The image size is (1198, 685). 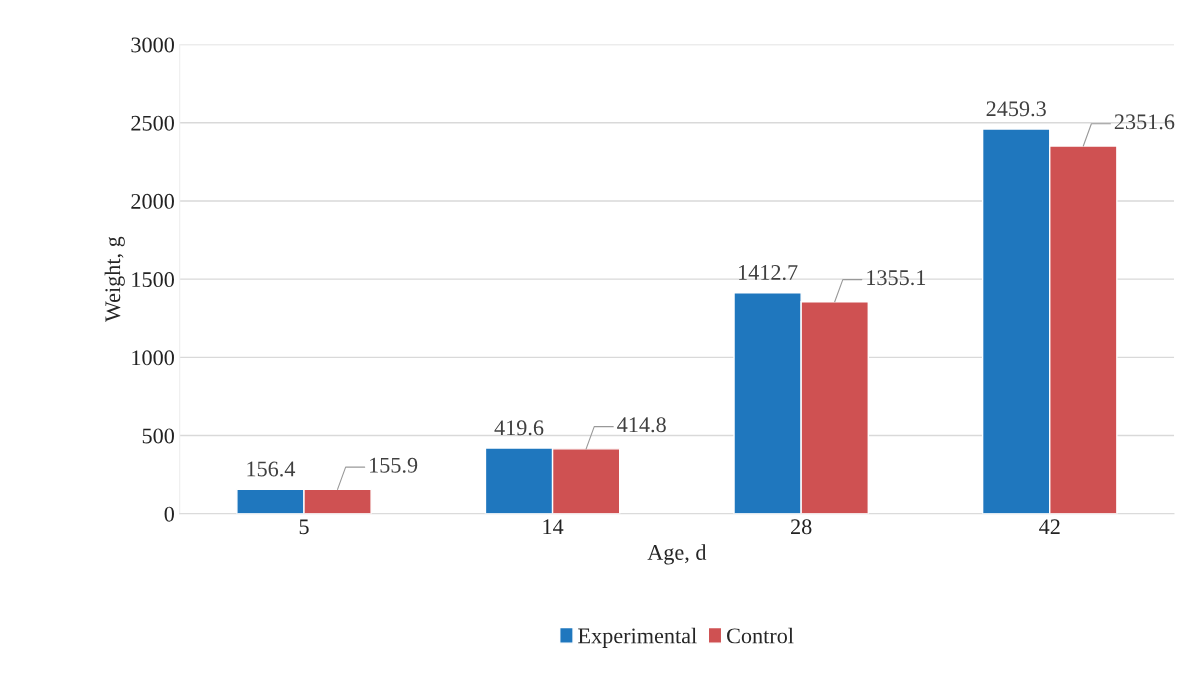 What do you see at coordinates (553, 527) in the screenshot?
I see `x-tick-label: 14` at bounding box center [553, 527].